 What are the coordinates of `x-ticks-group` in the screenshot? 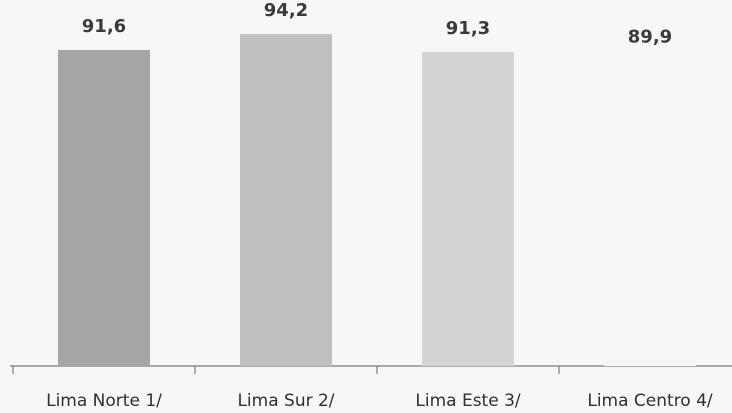 It's located at (286, 370).